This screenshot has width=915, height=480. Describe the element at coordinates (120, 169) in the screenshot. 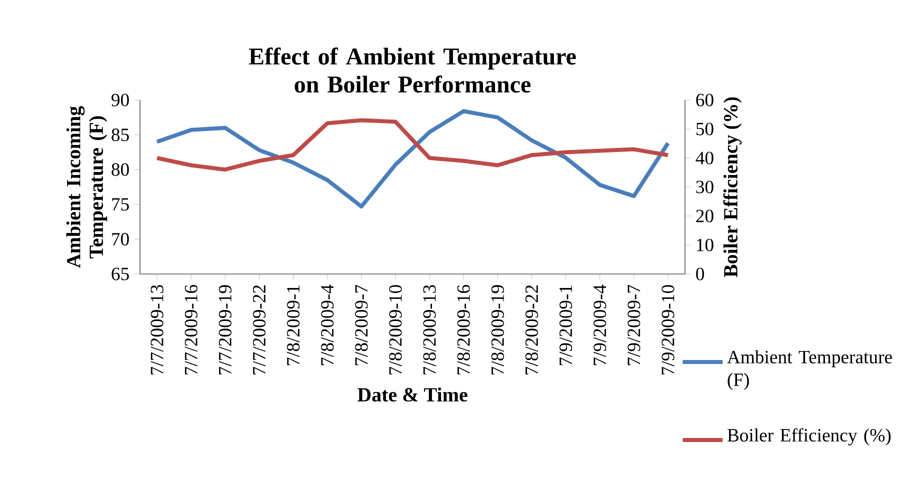

I see `y-tick-label: 80` at that location.